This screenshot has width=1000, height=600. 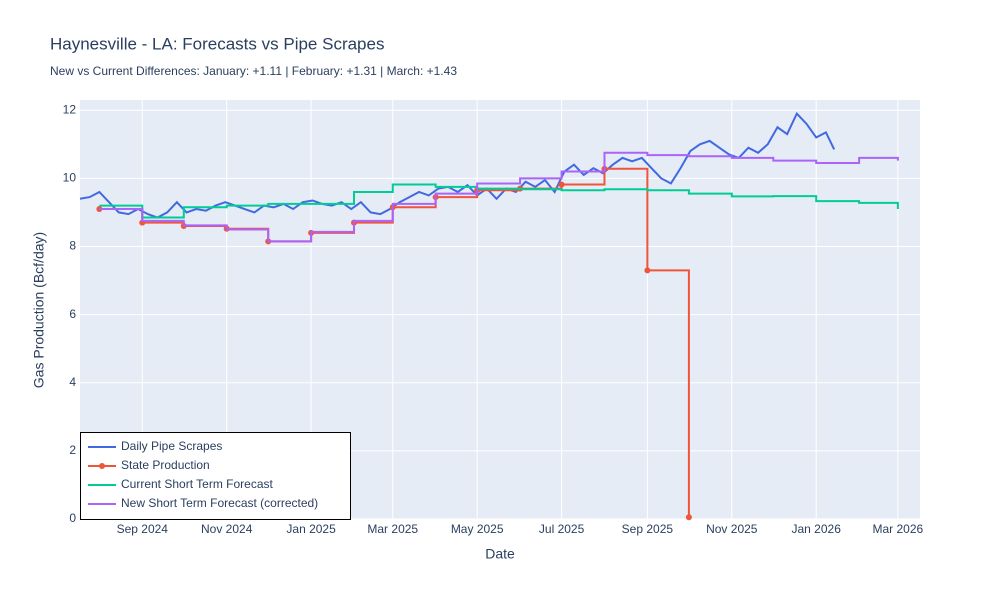 I want to click on x-axis-title: Date, so click(x=500, y=554).